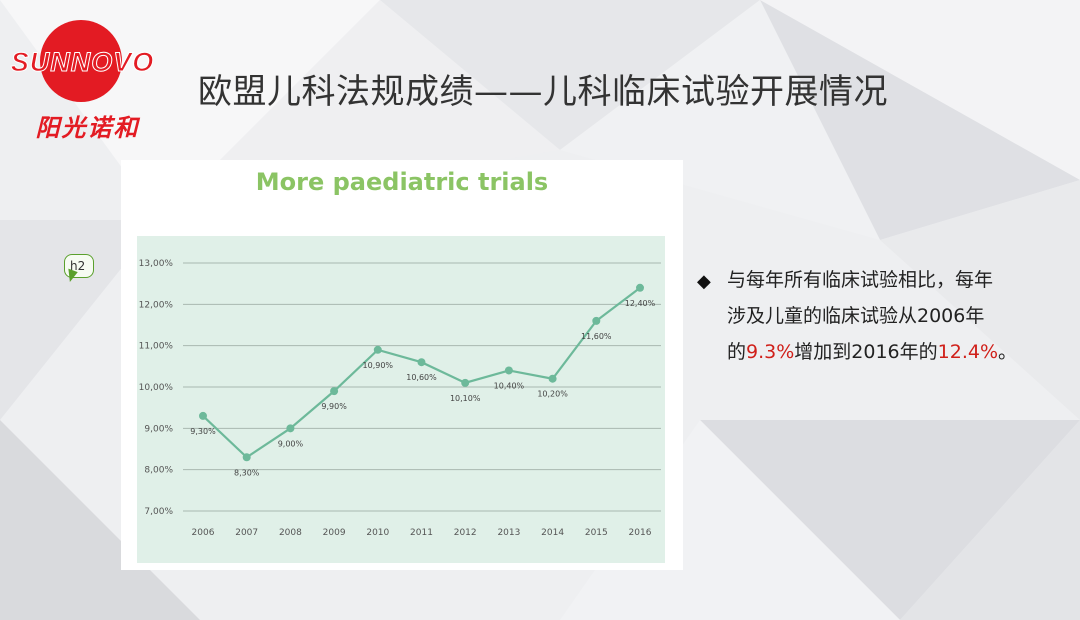 The height and width of the screenshot is (620, 1080). I want to click on x-tick-label: 2010, so click(377, 533).